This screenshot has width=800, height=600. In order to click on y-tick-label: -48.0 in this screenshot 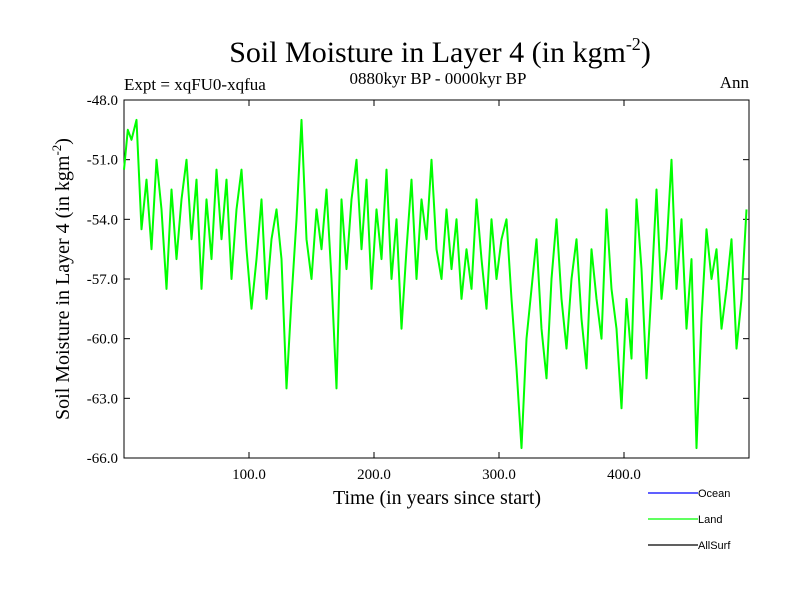, I will do `click(102, 101)`.